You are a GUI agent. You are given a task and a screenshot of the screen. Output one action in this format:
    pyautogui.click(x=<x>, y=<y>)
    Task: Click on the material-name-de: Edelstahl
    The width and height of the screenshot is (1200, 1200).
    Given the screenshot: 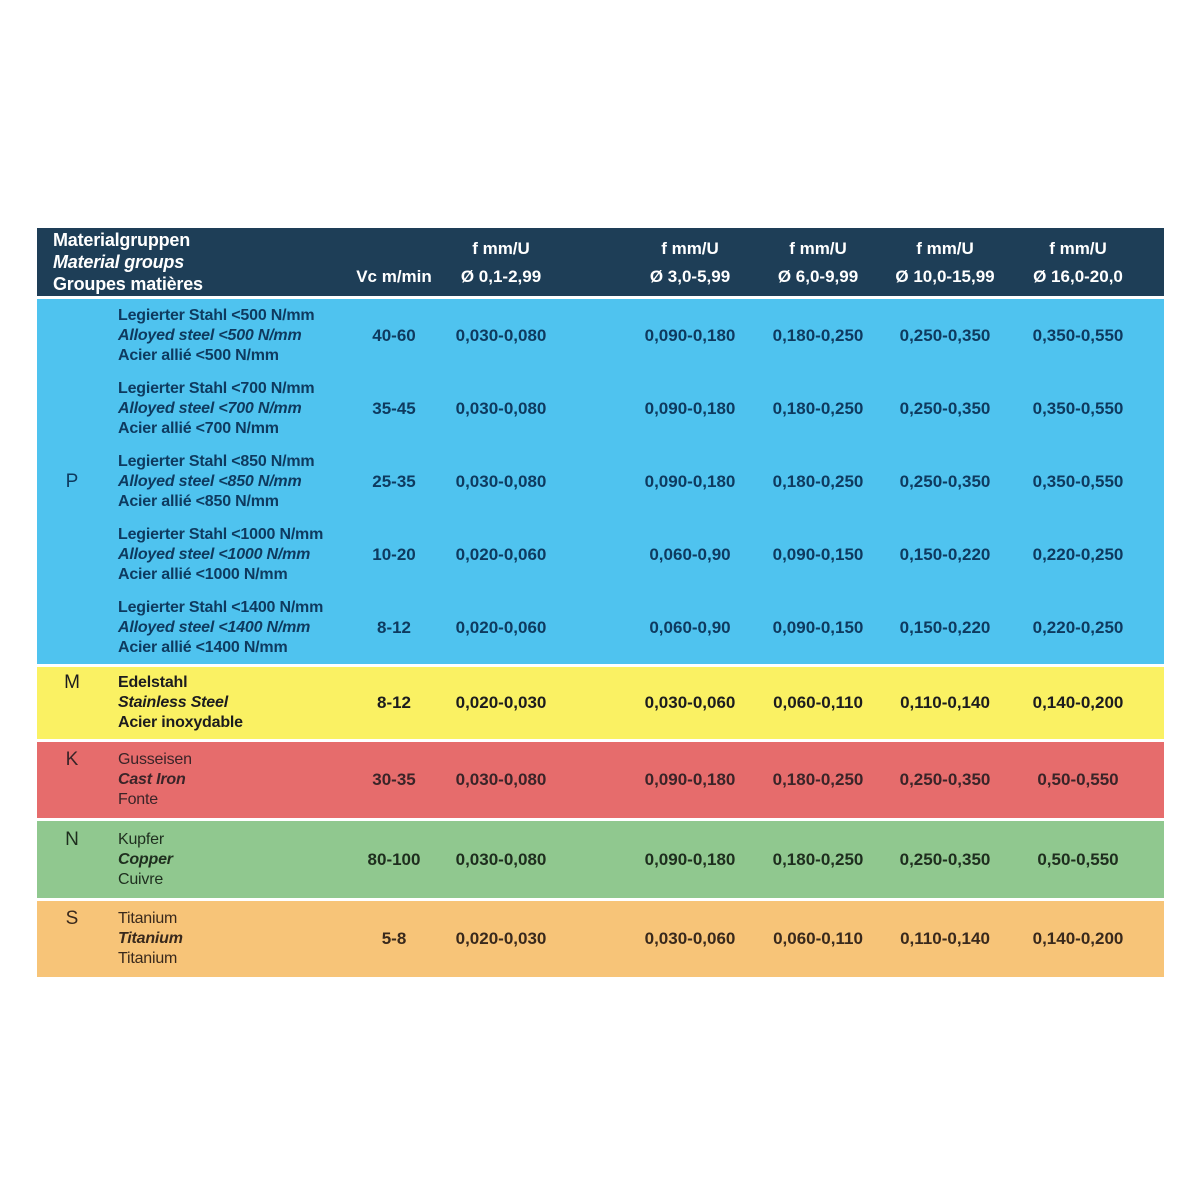 What is the action you would take?
    pyautogui.click(x=153, y=682)
    